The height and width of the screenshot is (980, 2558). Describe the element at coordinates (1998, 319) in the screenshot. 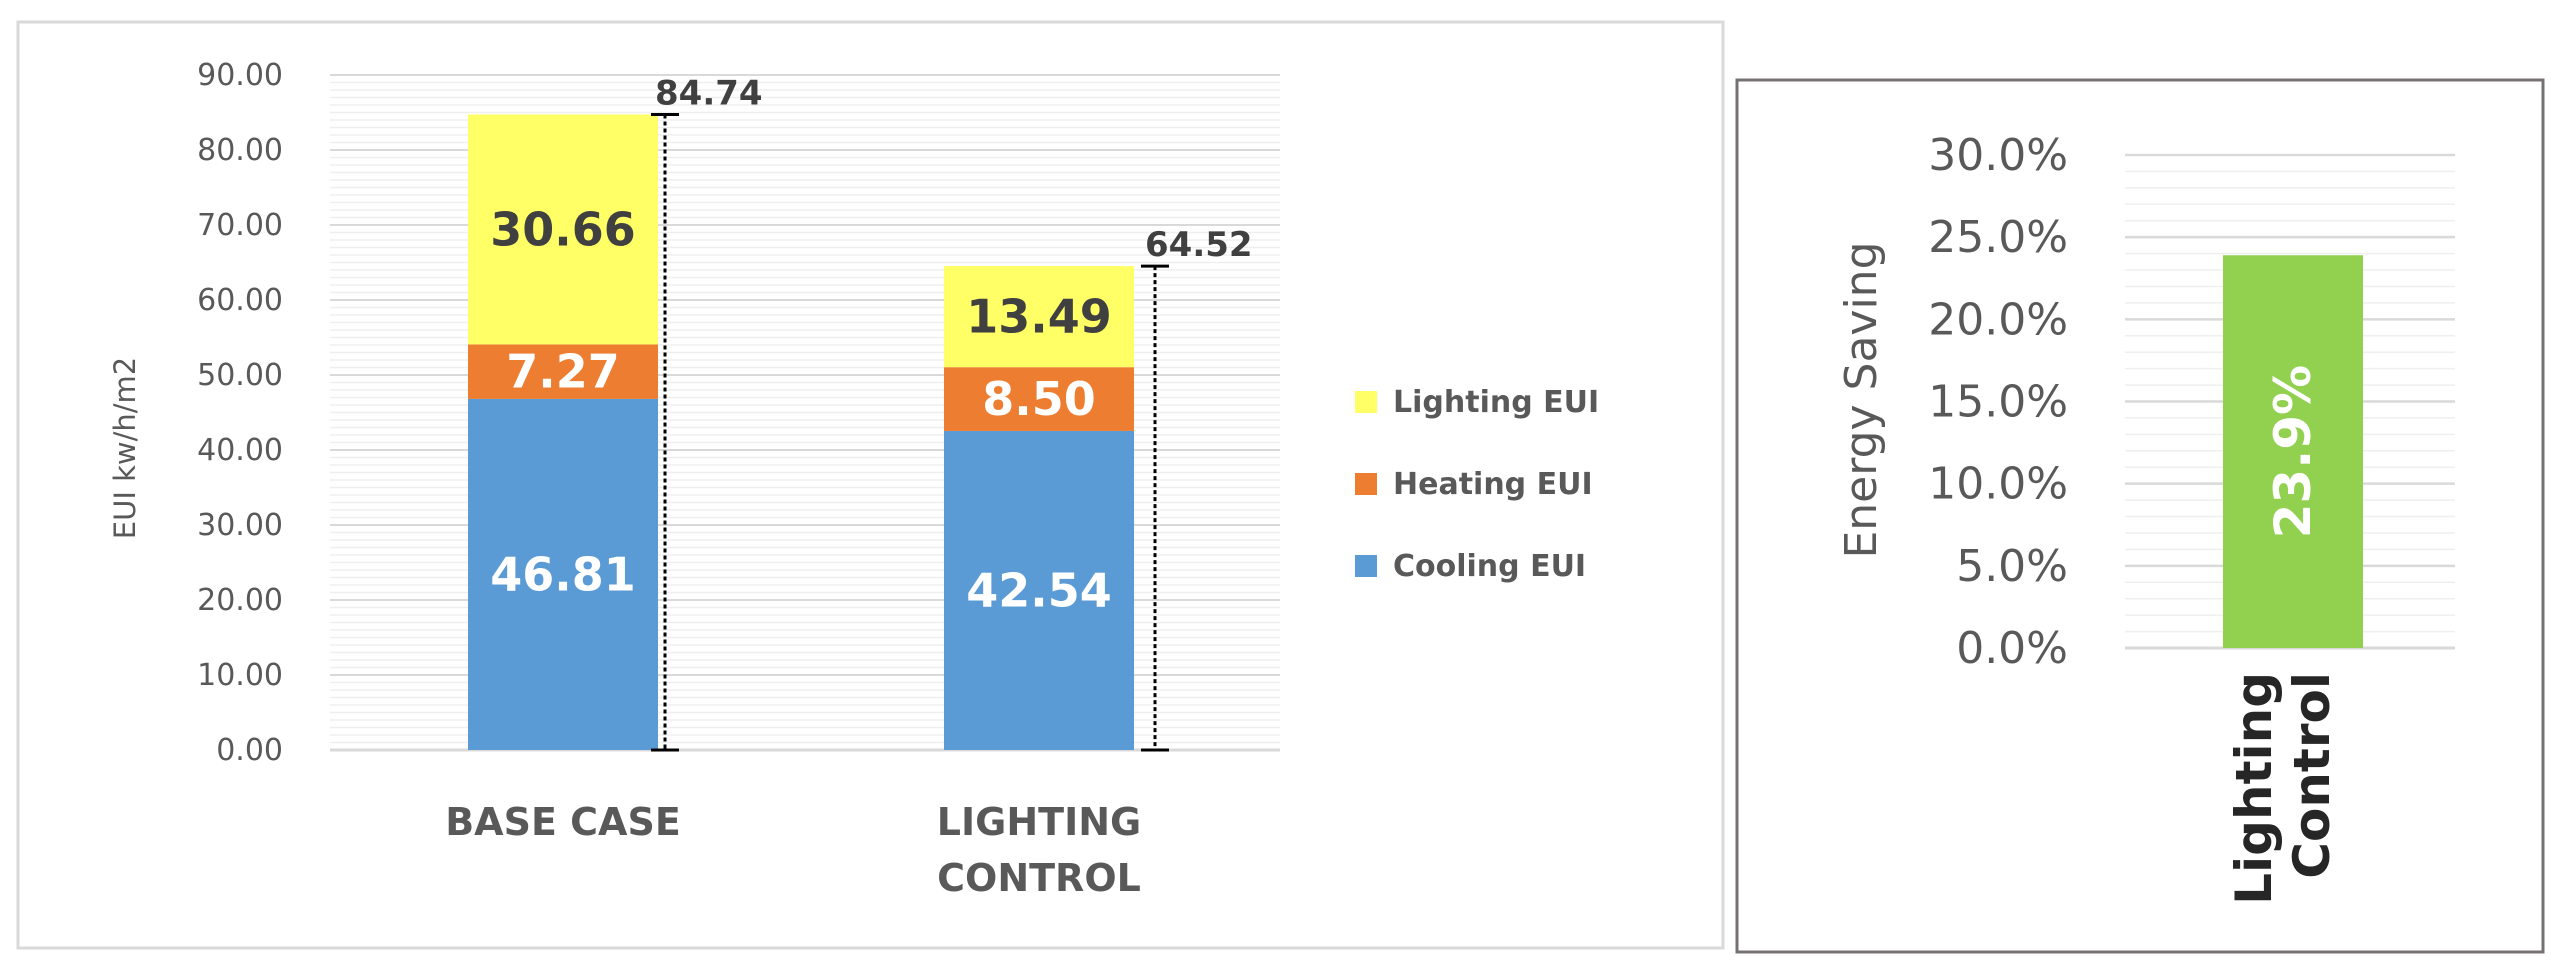

I see `y-tick-label: 20.0%` at that location.